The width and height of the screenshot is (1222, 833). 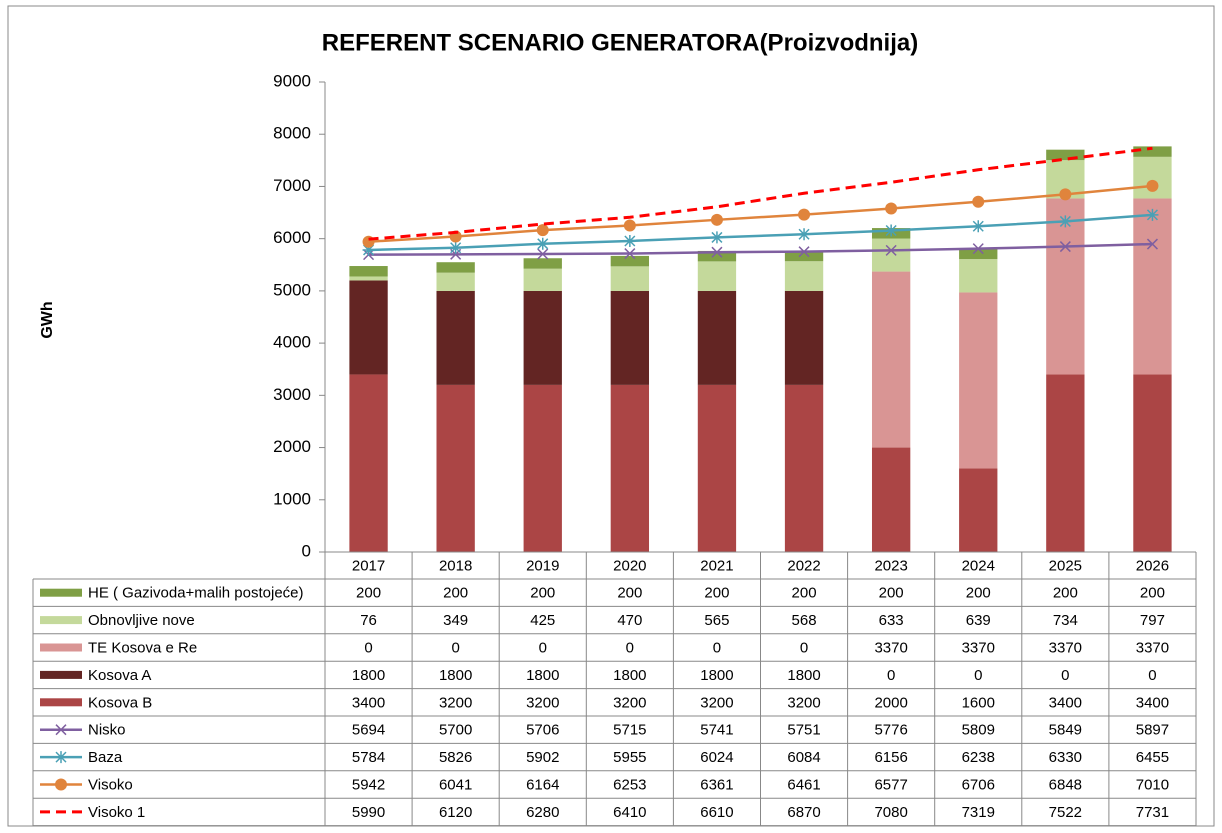 What do you see at coordinates (306, 550) in the screenshot?
I see `y-tick-label: 0` at bounding box center [306, 550].